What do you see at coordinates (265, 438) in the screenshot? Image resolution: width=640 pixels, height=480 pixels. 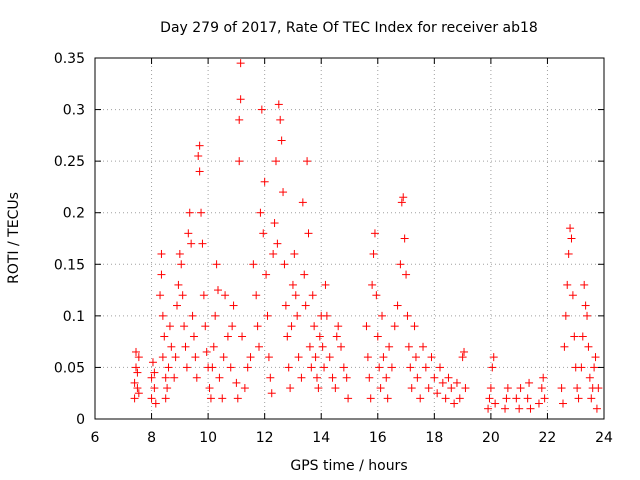 I see `x-tick-label: 12` at bounding box center [265, 438].